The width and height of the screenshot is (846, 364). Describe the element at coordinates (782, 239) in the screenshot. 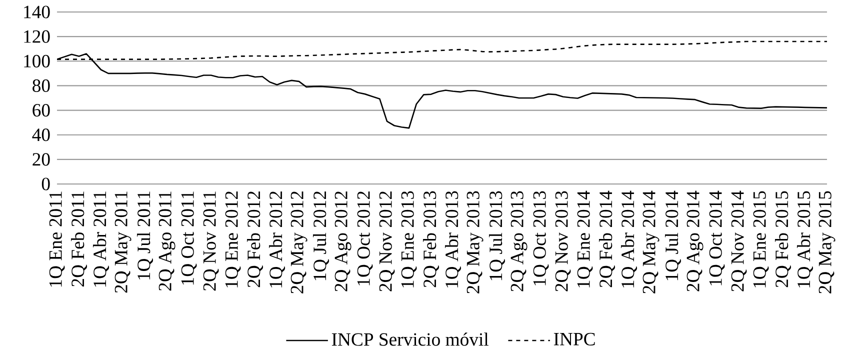

I see `x-tick-label: 2Q Feb 2015` at that location.